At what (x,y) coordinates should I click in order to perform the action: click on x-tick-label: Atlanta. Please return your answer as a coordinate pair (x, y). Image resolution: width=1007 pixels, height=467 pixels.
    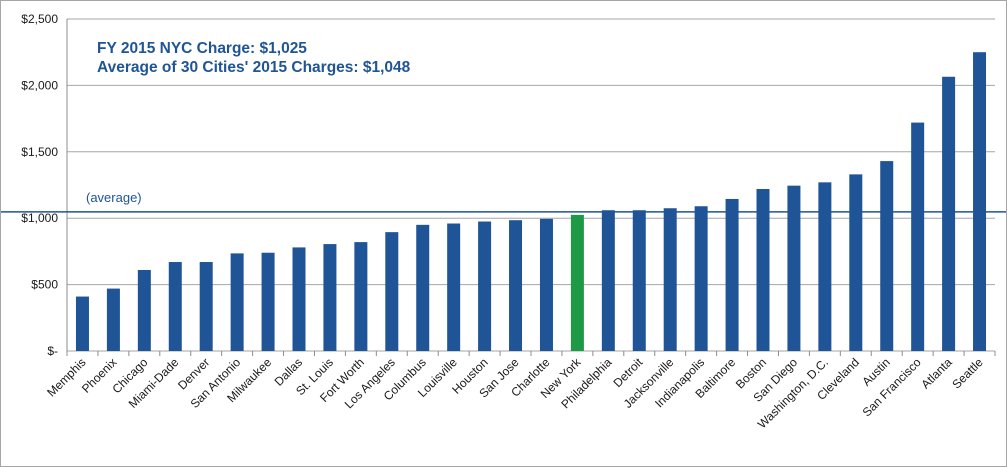
    Looking at the image, I should click on (936, 373).